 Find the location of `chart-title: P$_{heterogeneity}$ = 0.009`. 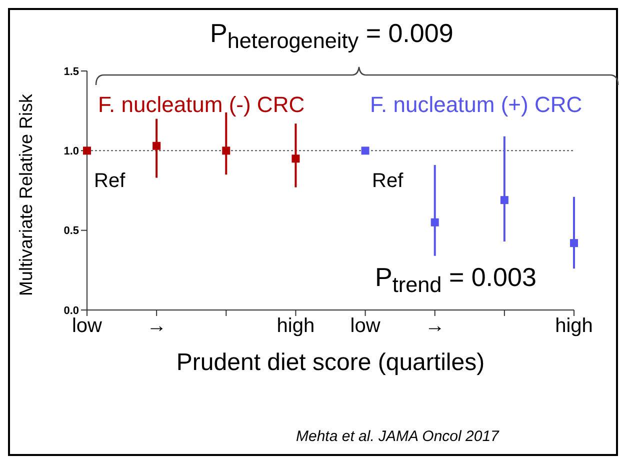

chart-title: P$_{heterogeneity}$ = 0.009 is located at coordinates (332, 36).